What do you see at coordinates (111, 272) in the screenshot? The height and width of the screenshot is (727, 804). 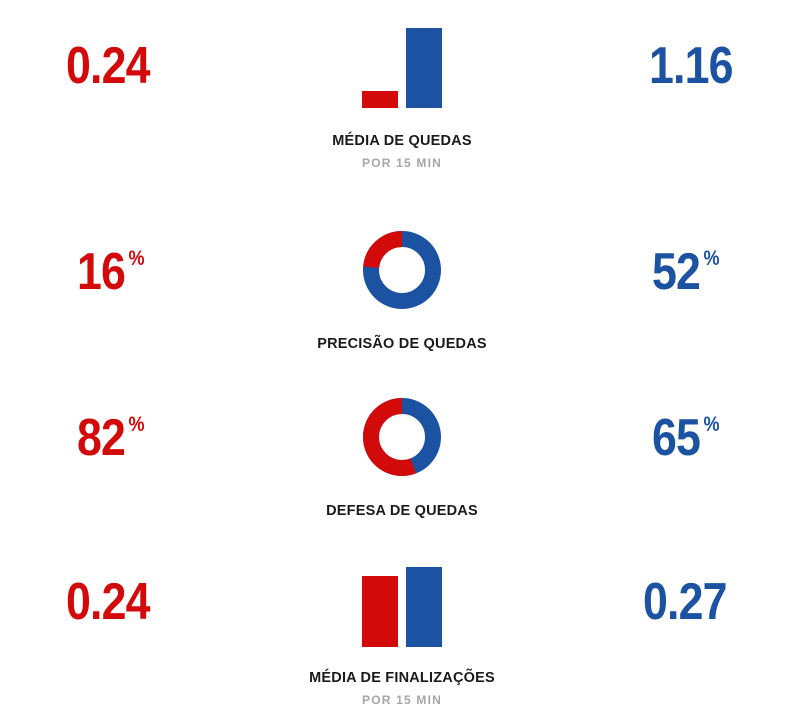 I see `red-fighter-value: 16%` at bounding box center [111, 272].